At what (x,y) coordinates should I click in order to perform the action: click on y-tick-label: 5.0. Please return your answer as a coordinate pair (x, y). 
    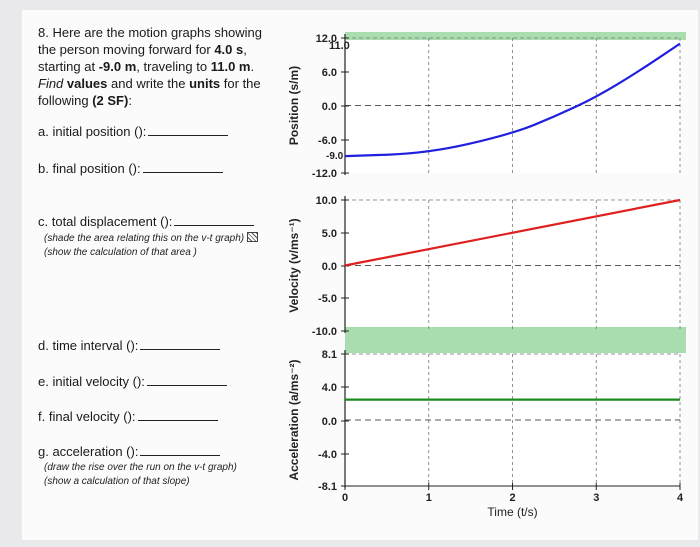
    Looking at the image, I should click on (329, 234).